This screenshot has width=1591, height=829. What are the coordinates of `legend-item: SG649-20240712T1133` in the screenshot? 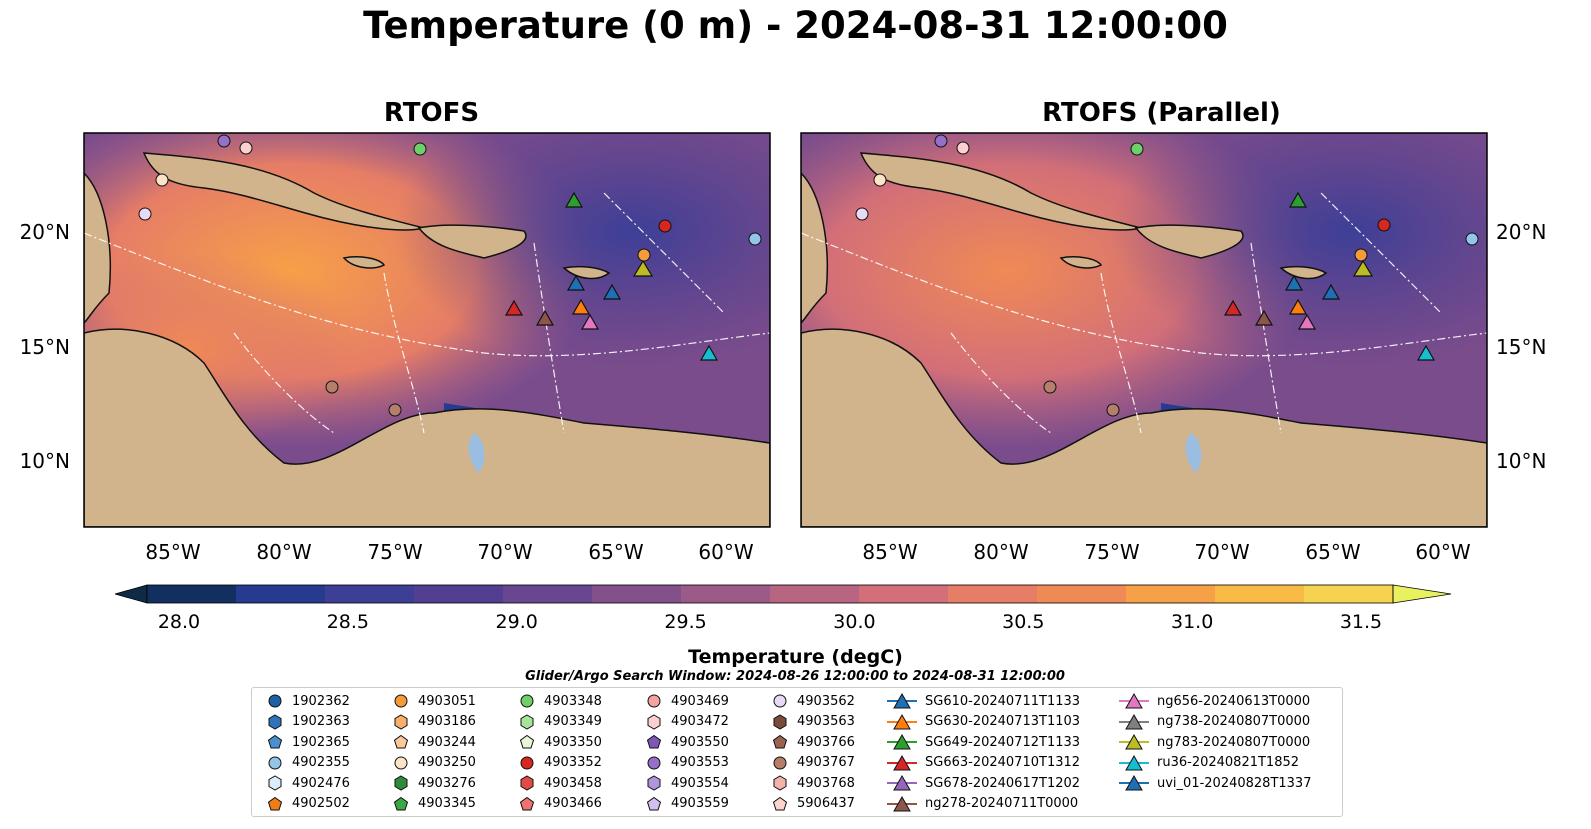 It's located at (983, 742).